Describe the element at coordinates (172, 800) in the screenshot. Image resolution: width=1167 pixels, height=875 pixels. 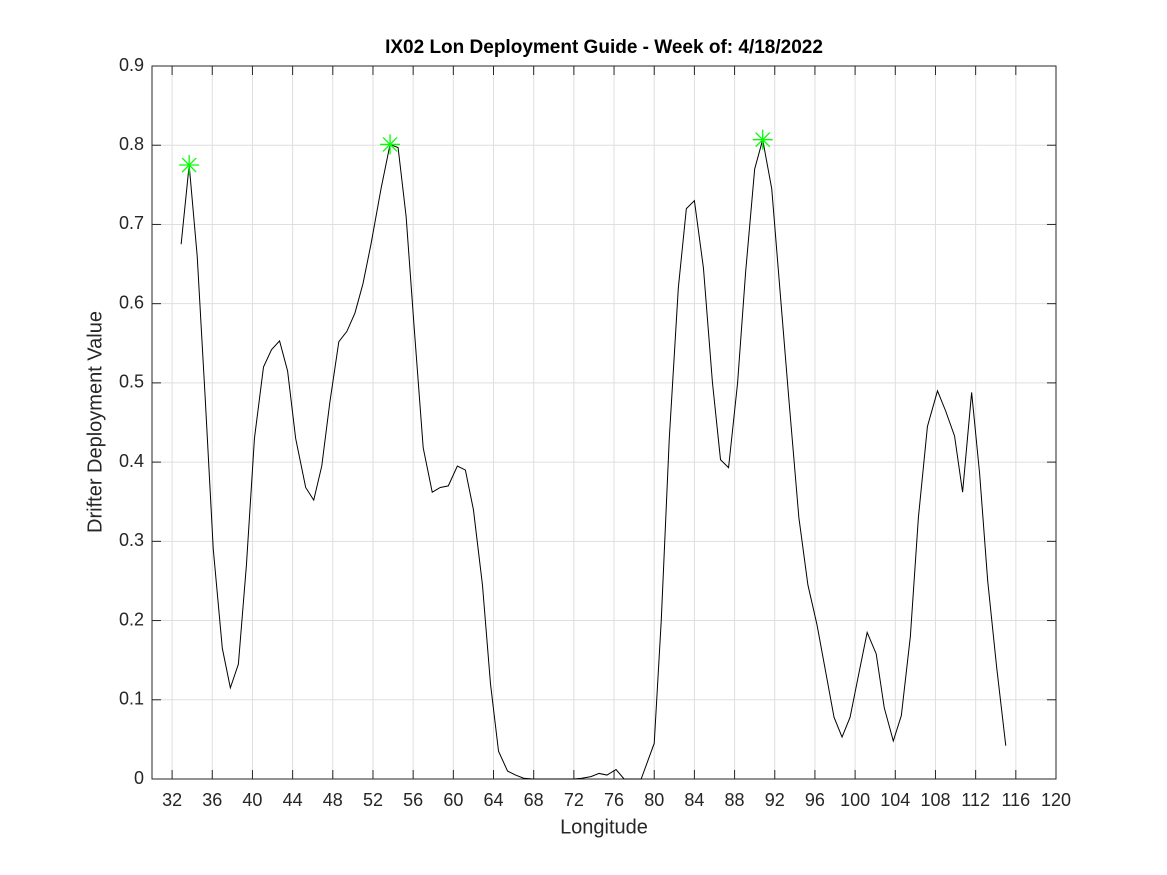
I see `x-tick-label: 32` at that location.